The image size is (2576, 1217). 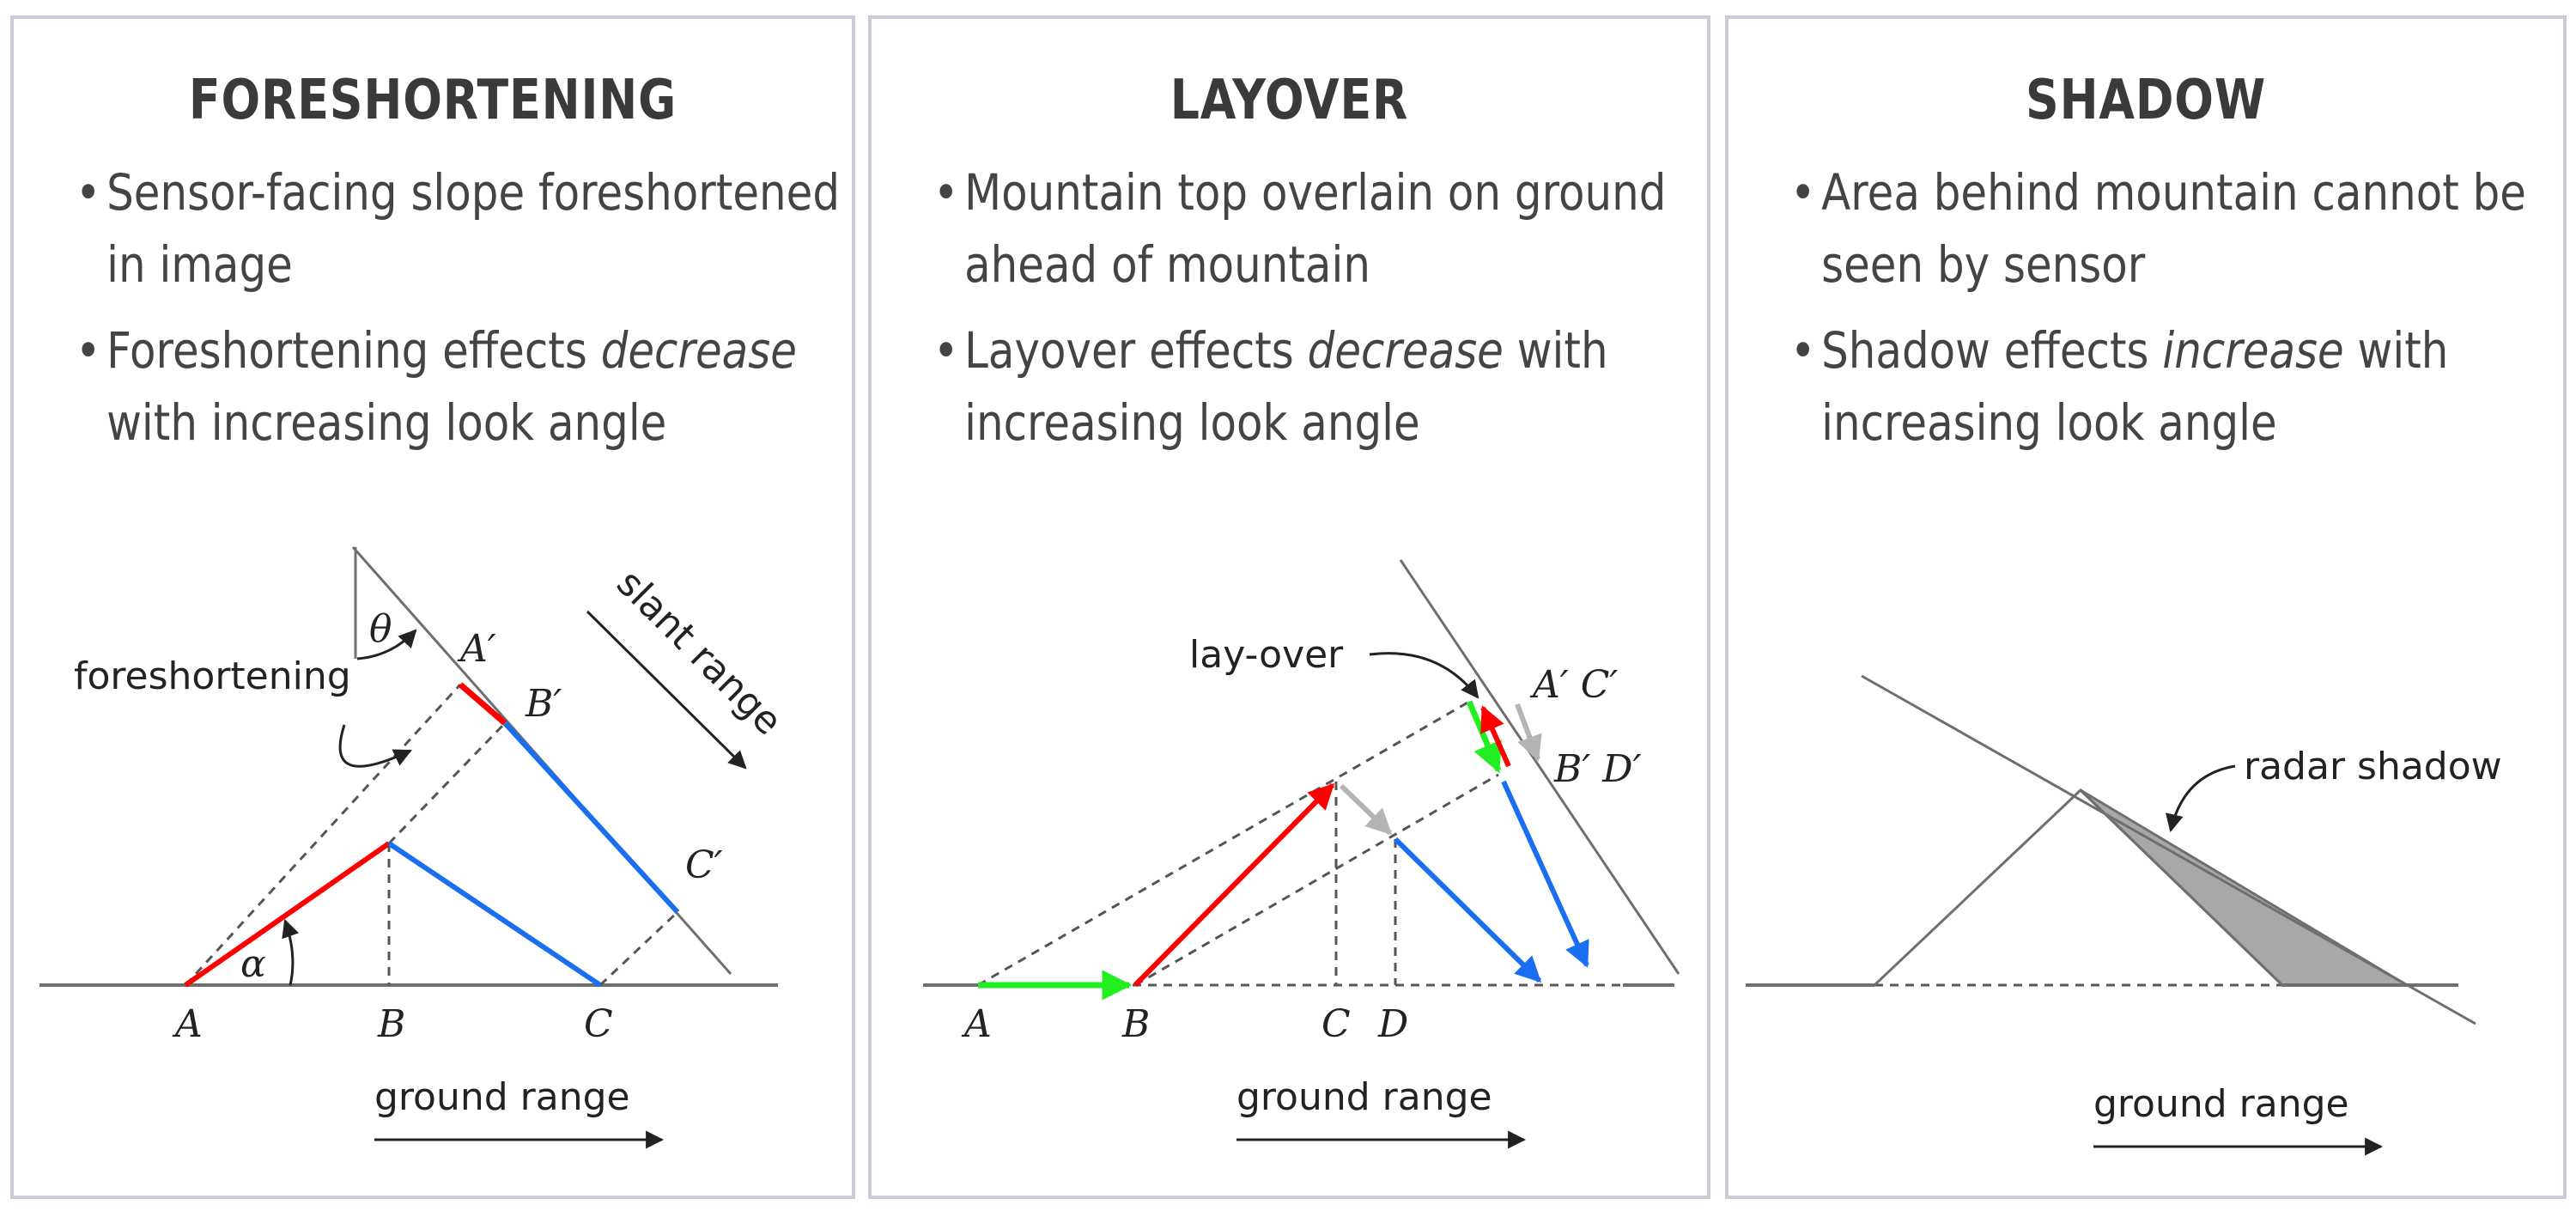 I want to click on panel-title: FORESHORTENING, so click(x=432, y=100).